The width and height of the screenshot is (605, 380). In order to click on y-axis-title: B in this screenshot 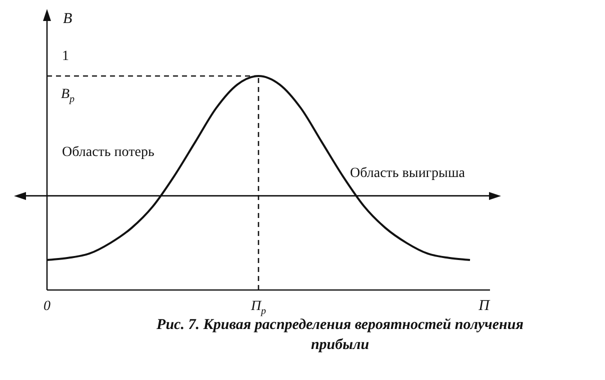, I will do `click(67, 19)`.